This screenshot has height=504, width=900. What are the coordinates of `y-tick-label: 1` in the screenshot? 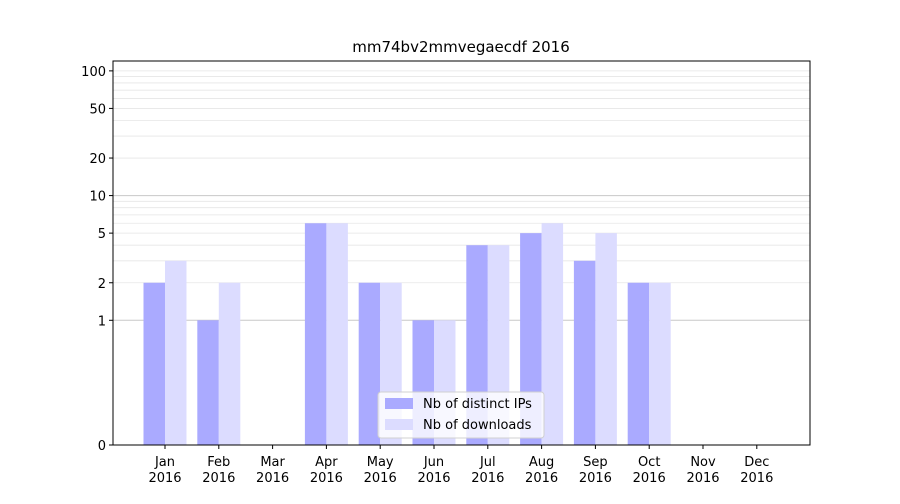 It's located at (102, 321).